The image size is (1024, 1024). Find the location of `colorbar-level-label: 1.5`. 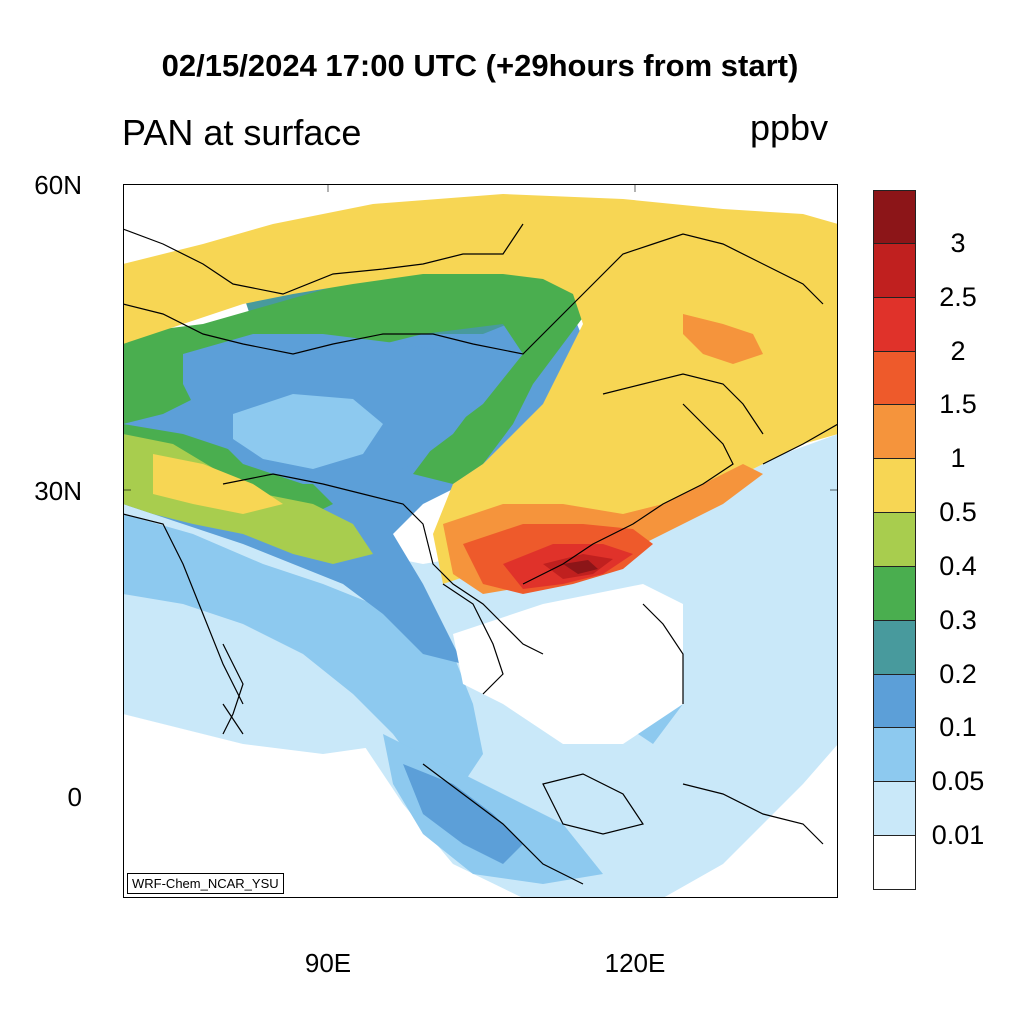

colorbar-level-label: 1.5 is located at coordinates (958, 404).